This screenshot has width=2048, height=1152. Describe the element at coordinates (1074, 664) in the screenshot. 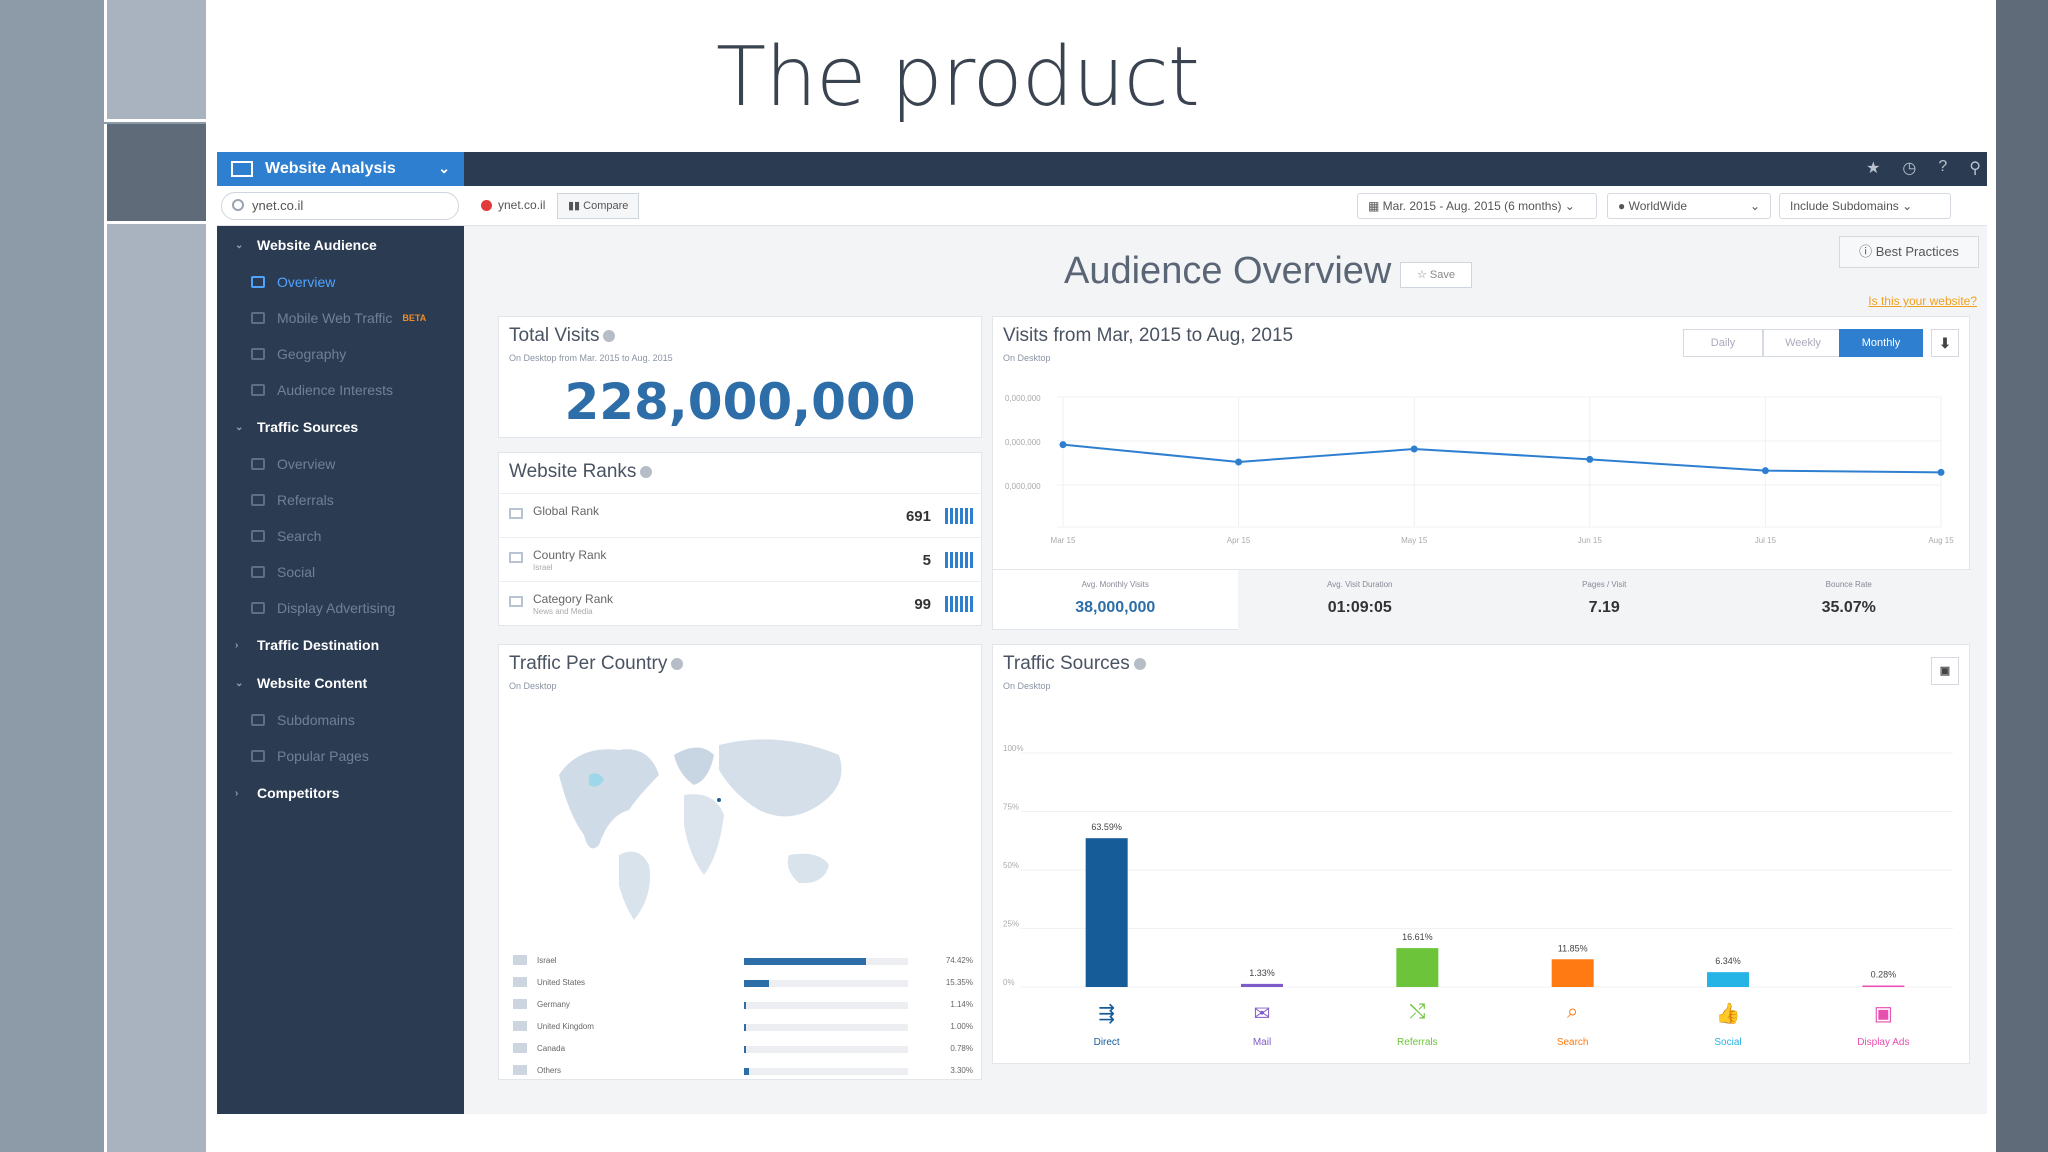

I see `card-title: Traffic Sources` at that location.